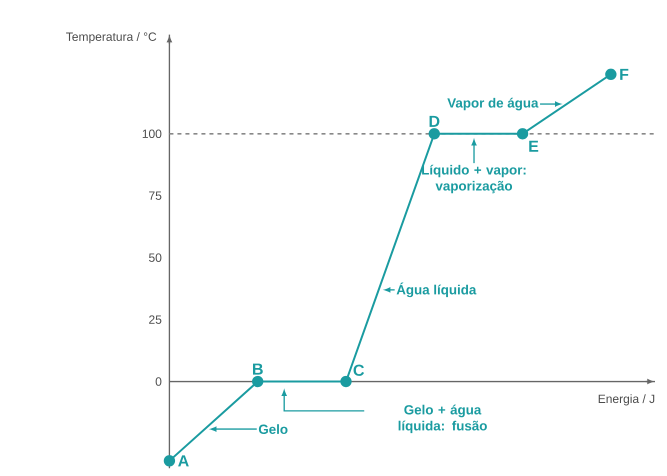 This screenshot has height=476, width=667. I want to click on annotation: D, so click(435, 121).